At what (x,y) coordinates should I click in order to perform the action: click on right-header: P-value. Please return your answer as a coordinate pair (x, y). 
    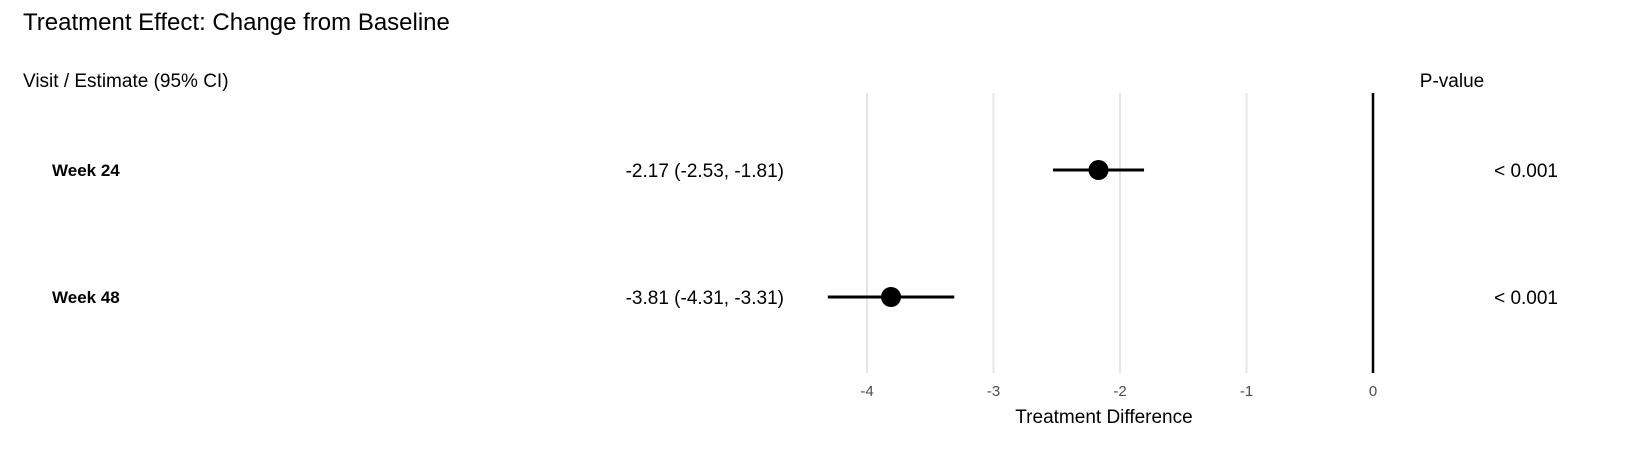
    Looking at the image, I should click on (1452, 81).